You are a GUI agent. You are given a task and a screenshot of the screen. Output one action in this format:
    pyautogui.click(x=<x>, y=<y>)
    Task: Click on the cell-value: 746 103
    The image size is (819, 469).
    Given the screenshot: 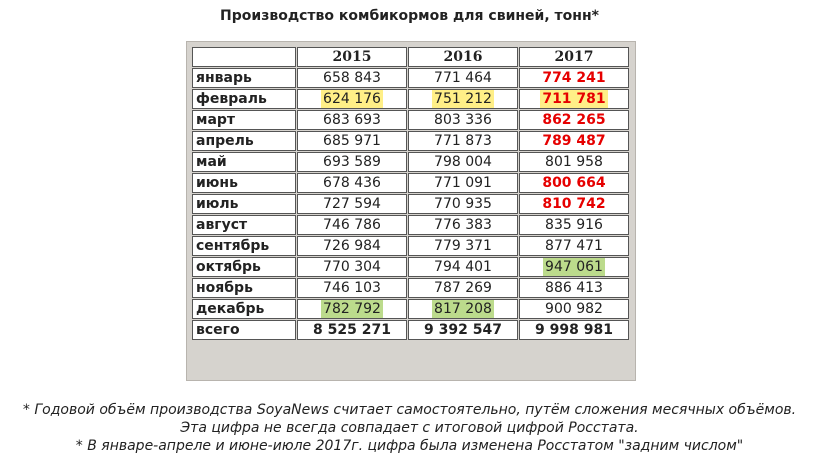 What is the action you would take?
    pyautogui.click(x=352, y=288)
    